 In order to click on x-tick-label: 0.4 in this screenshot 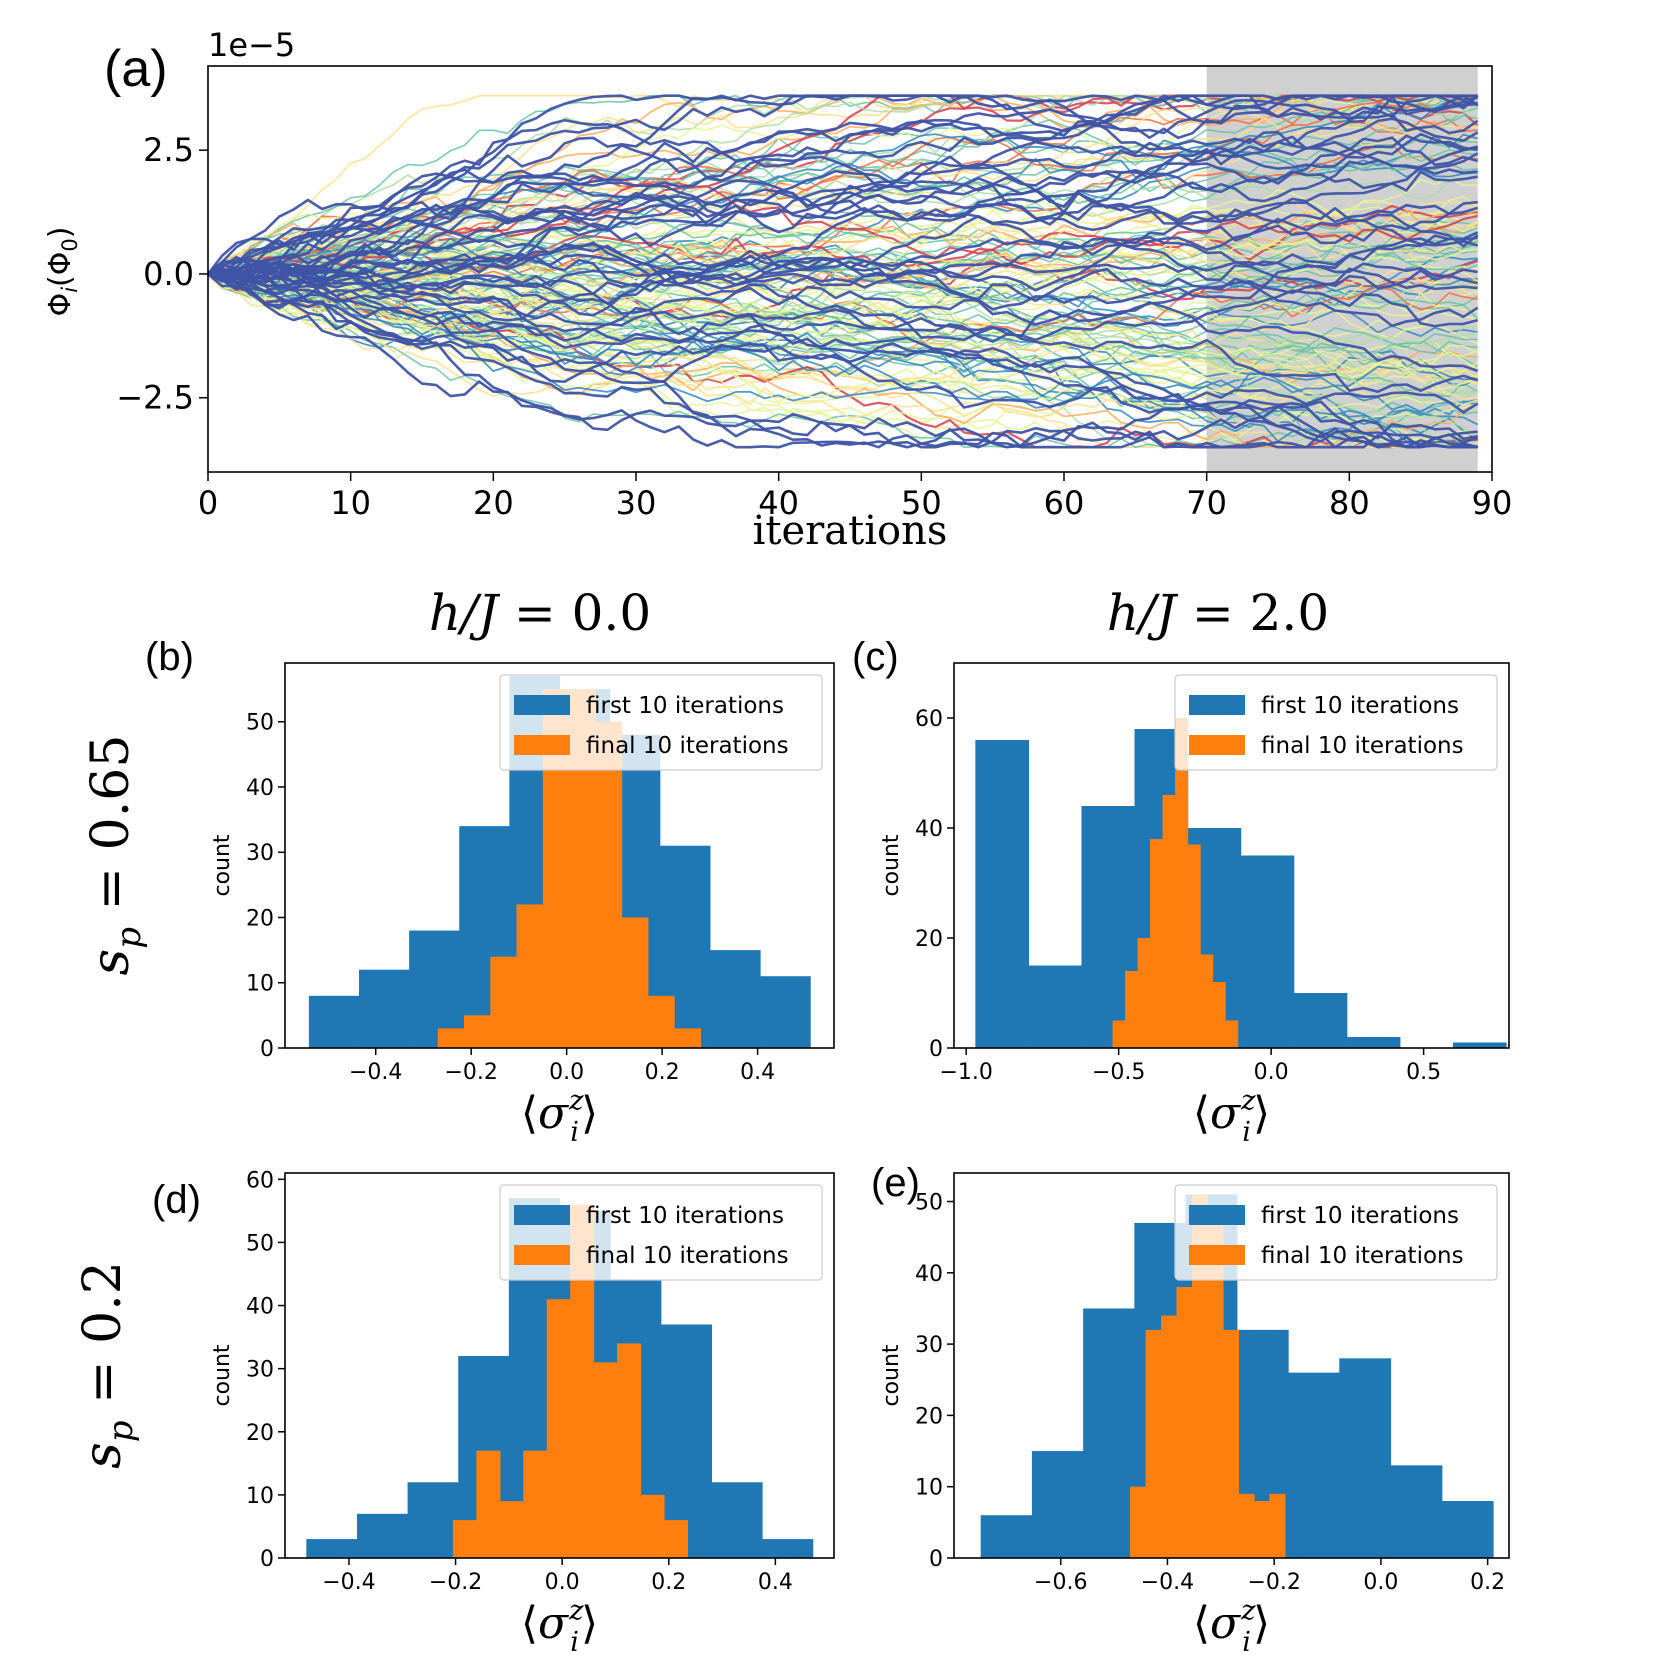, I will do `click(757, 1072)`.